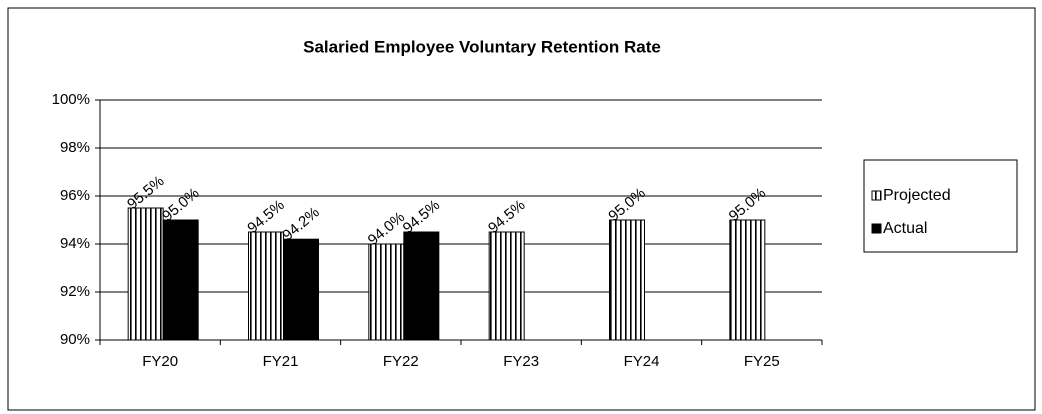  I want to click on x-tick-label: FY20, so click(160, 361).